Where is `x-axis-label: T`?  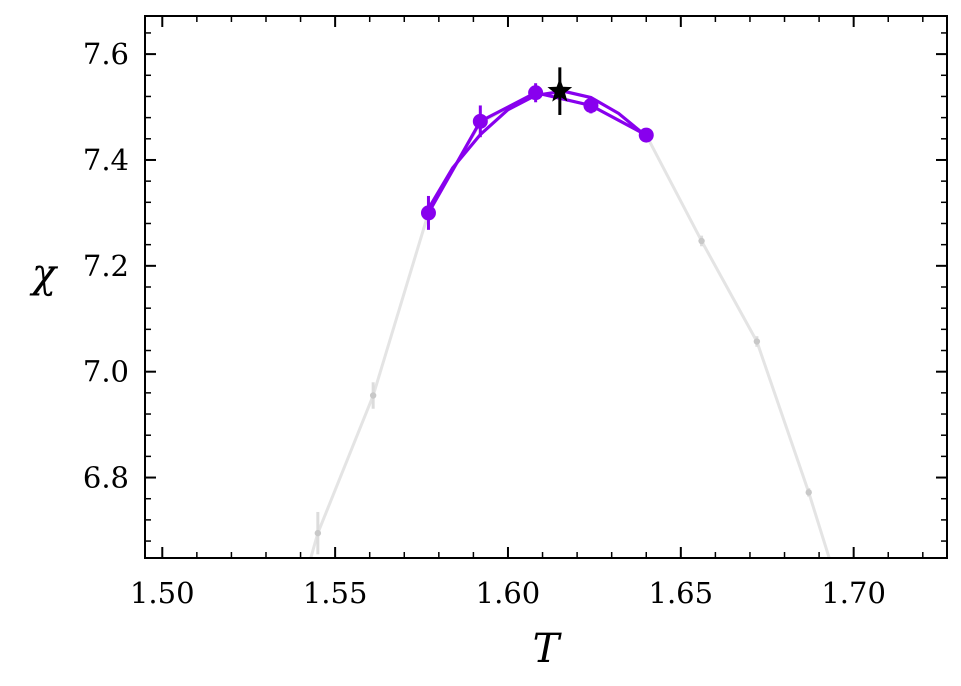 x-axis-label: T is located at coordinates (548, 649).